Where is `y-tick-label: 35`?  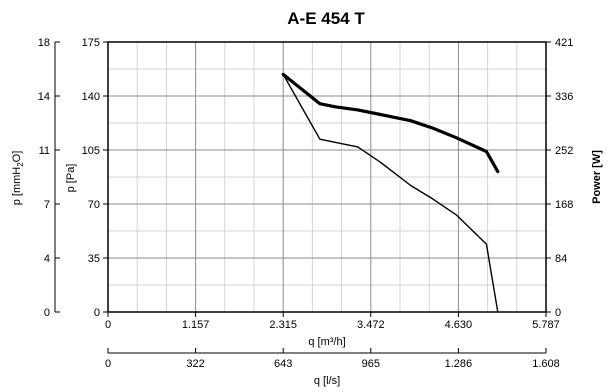 y-tick-label: 35 is located at coordinates (94, 259).